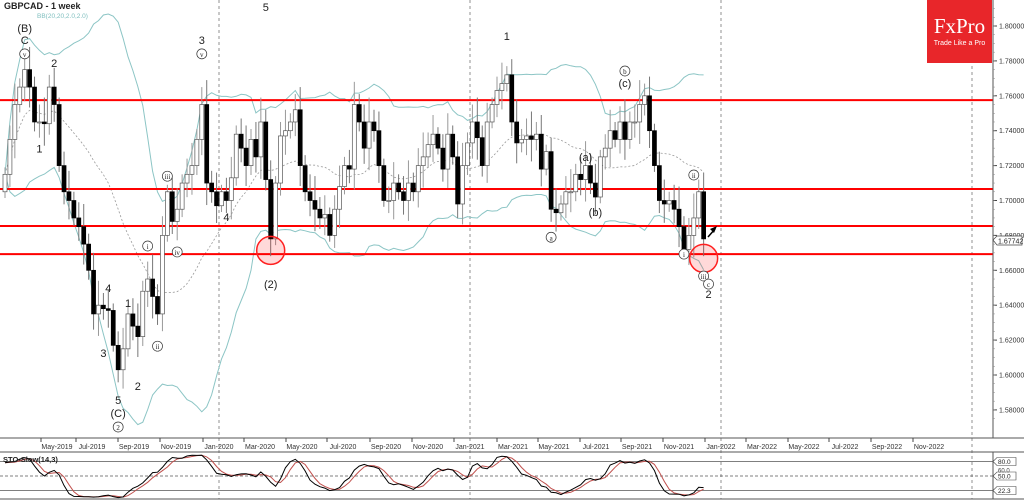 This screenshot has width=1024, height=501. Describe the element at coordinates (218, 447) in the screenshot. I see `x-tick-label: Jan-2020` at that location.